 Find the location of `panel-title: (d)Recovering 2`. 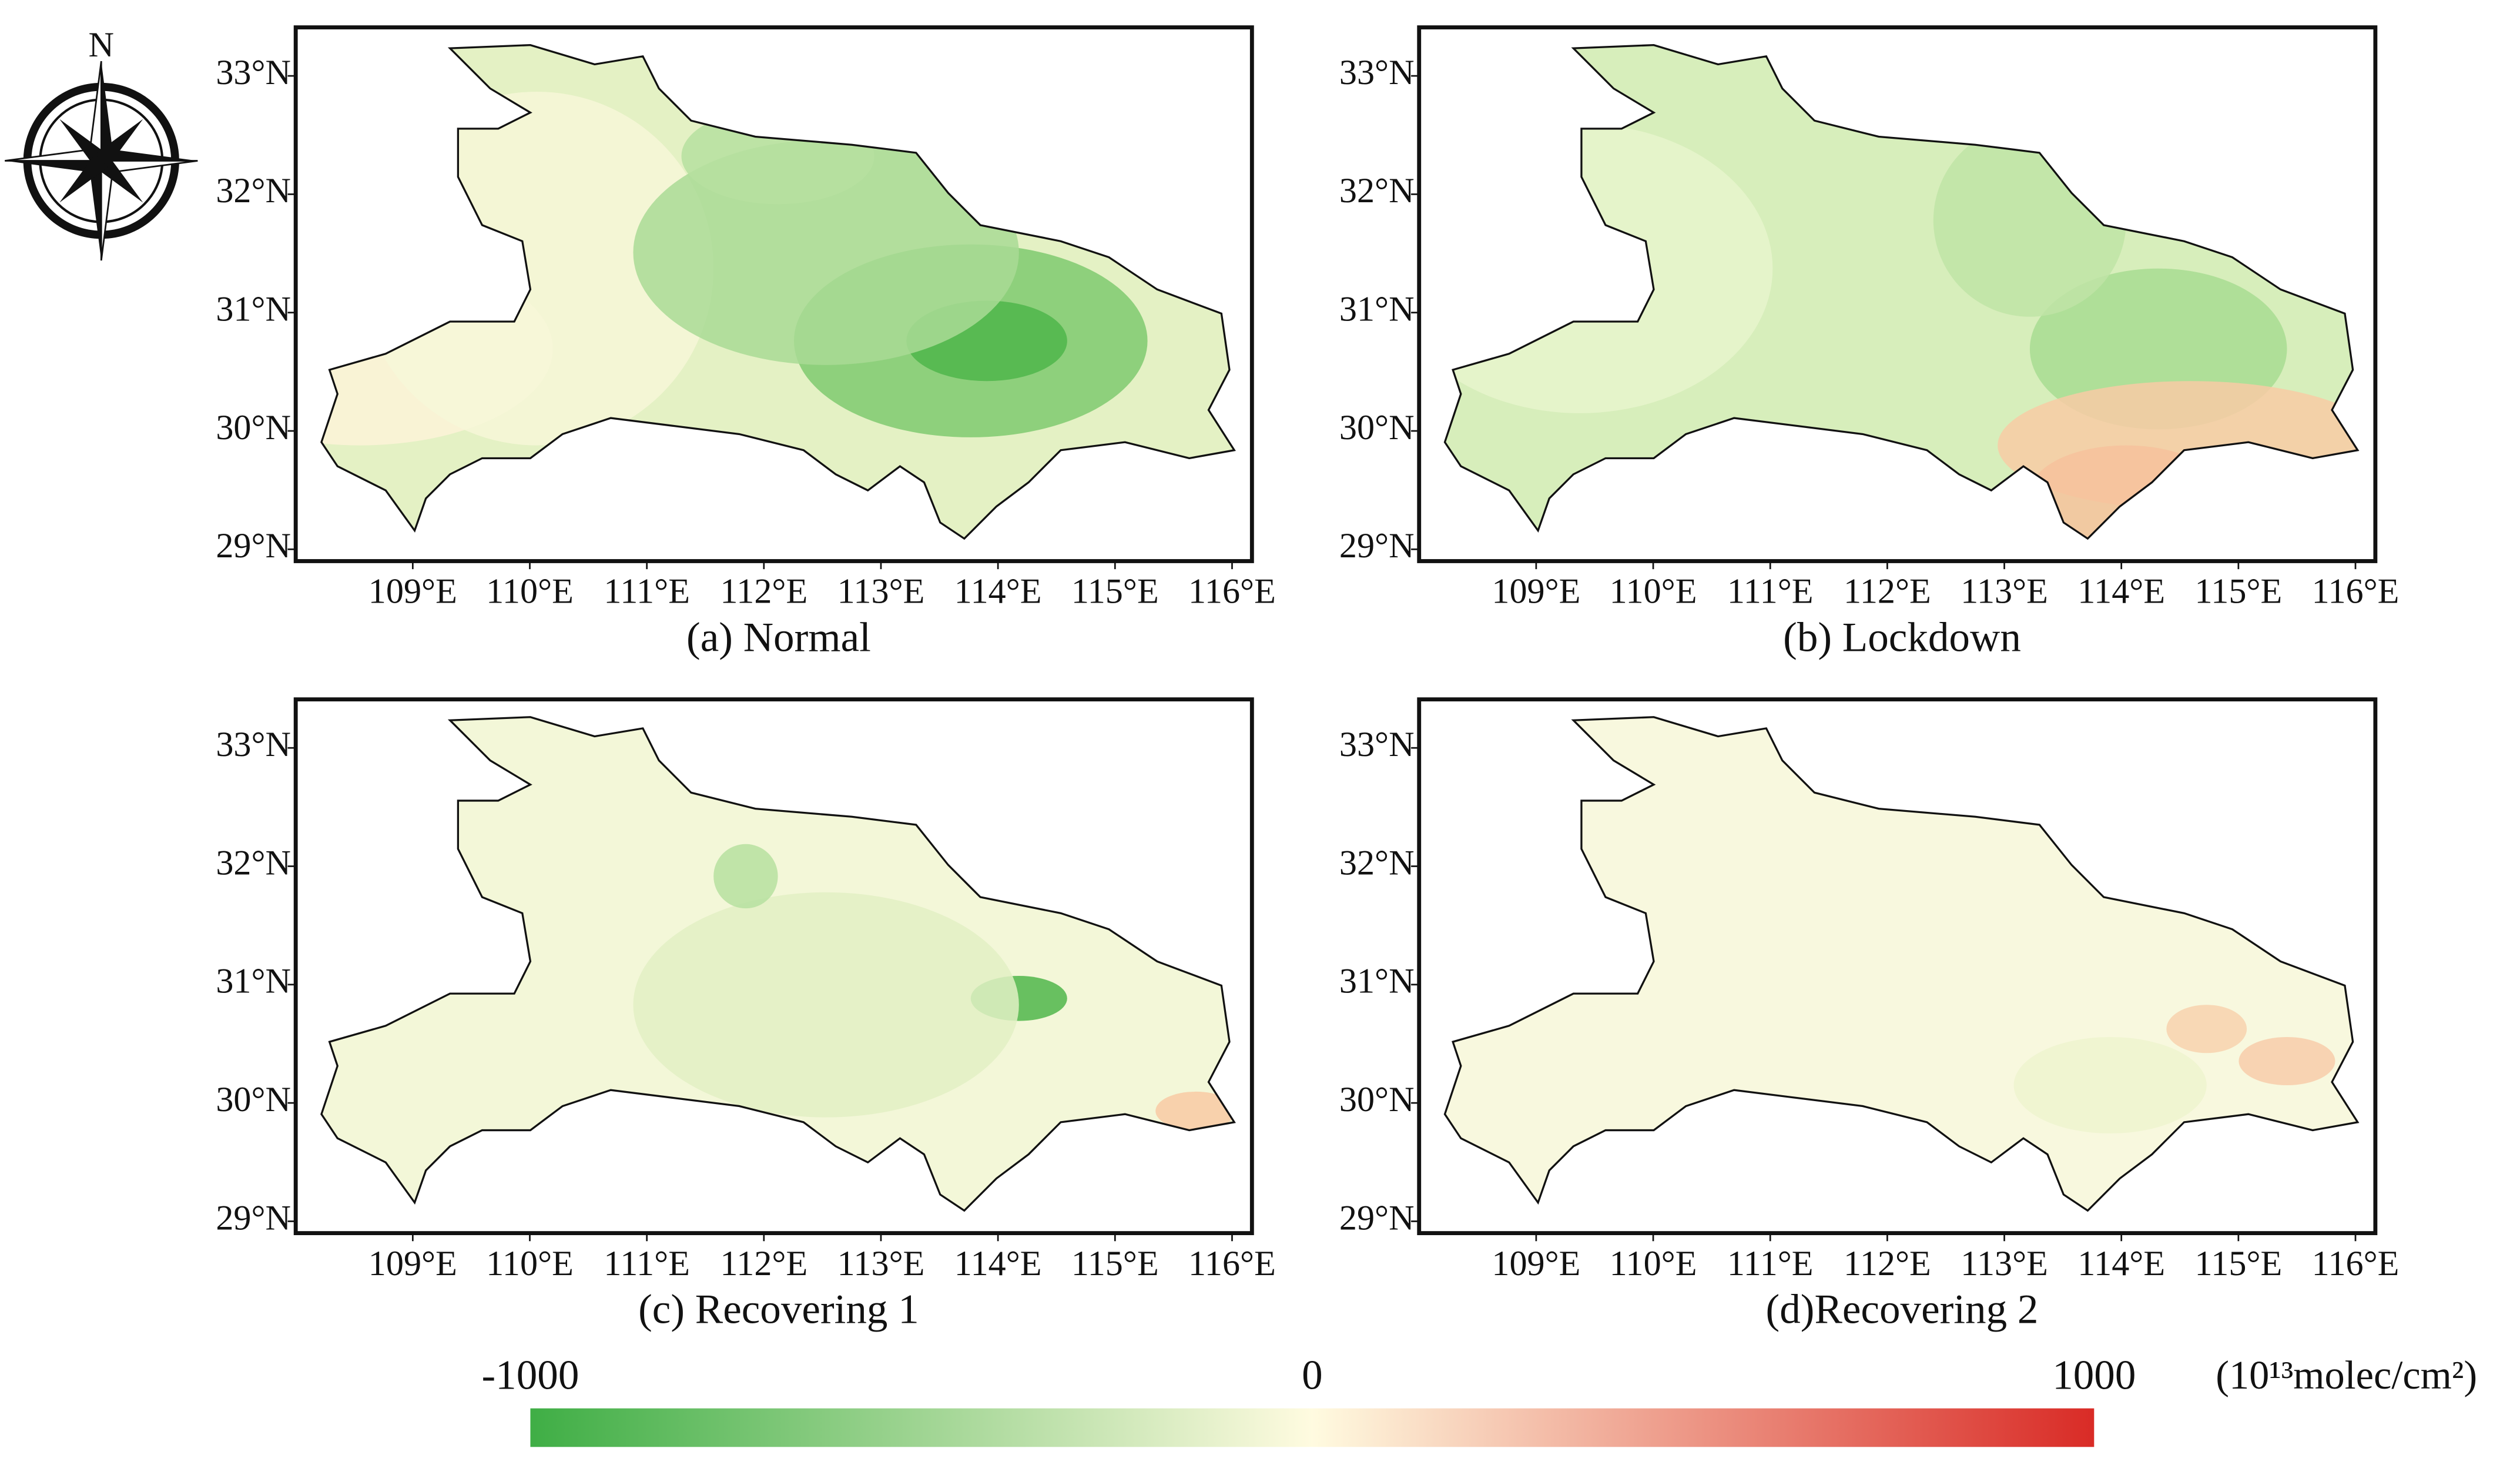

panel-title: (d)Recovering 2 is located at coordinates (1902, 1310).